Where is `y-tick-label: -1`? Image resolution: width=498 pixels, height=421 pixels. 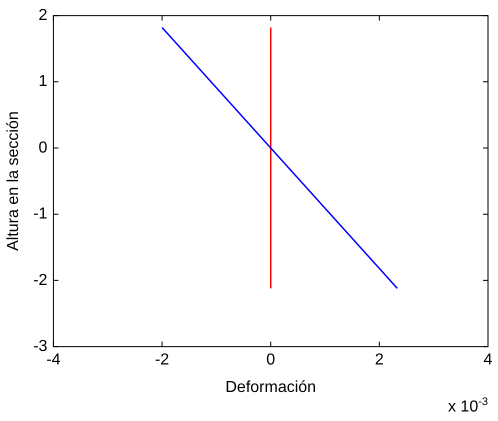 y-tick-label: -1 is located at coordinates (40, 214).